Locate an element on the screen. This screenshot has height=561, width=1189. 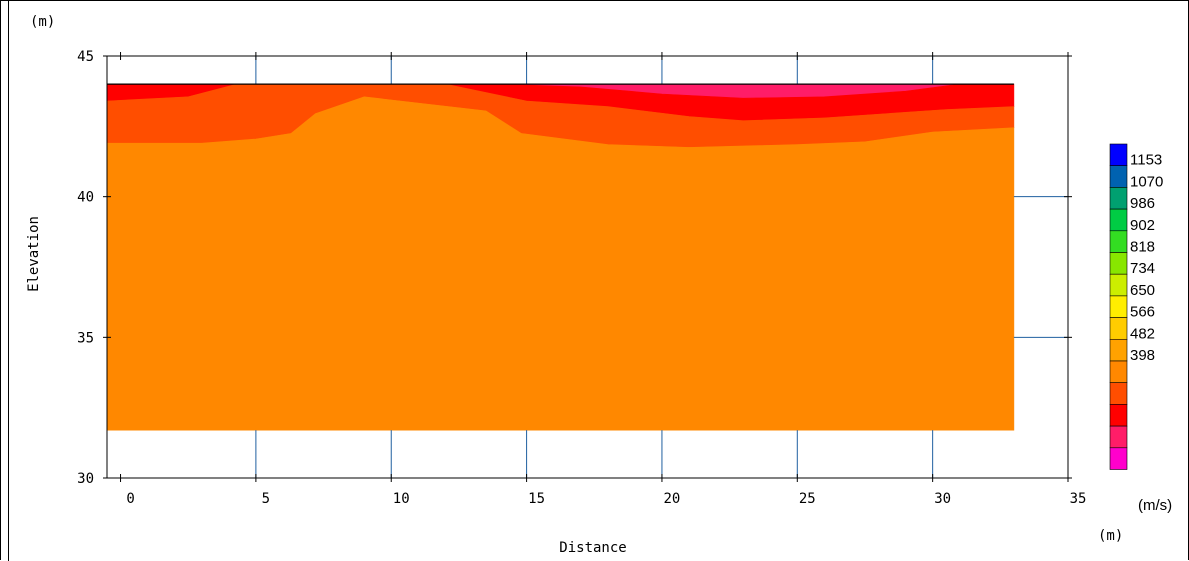
left-border is located at coordinates (8, 280).